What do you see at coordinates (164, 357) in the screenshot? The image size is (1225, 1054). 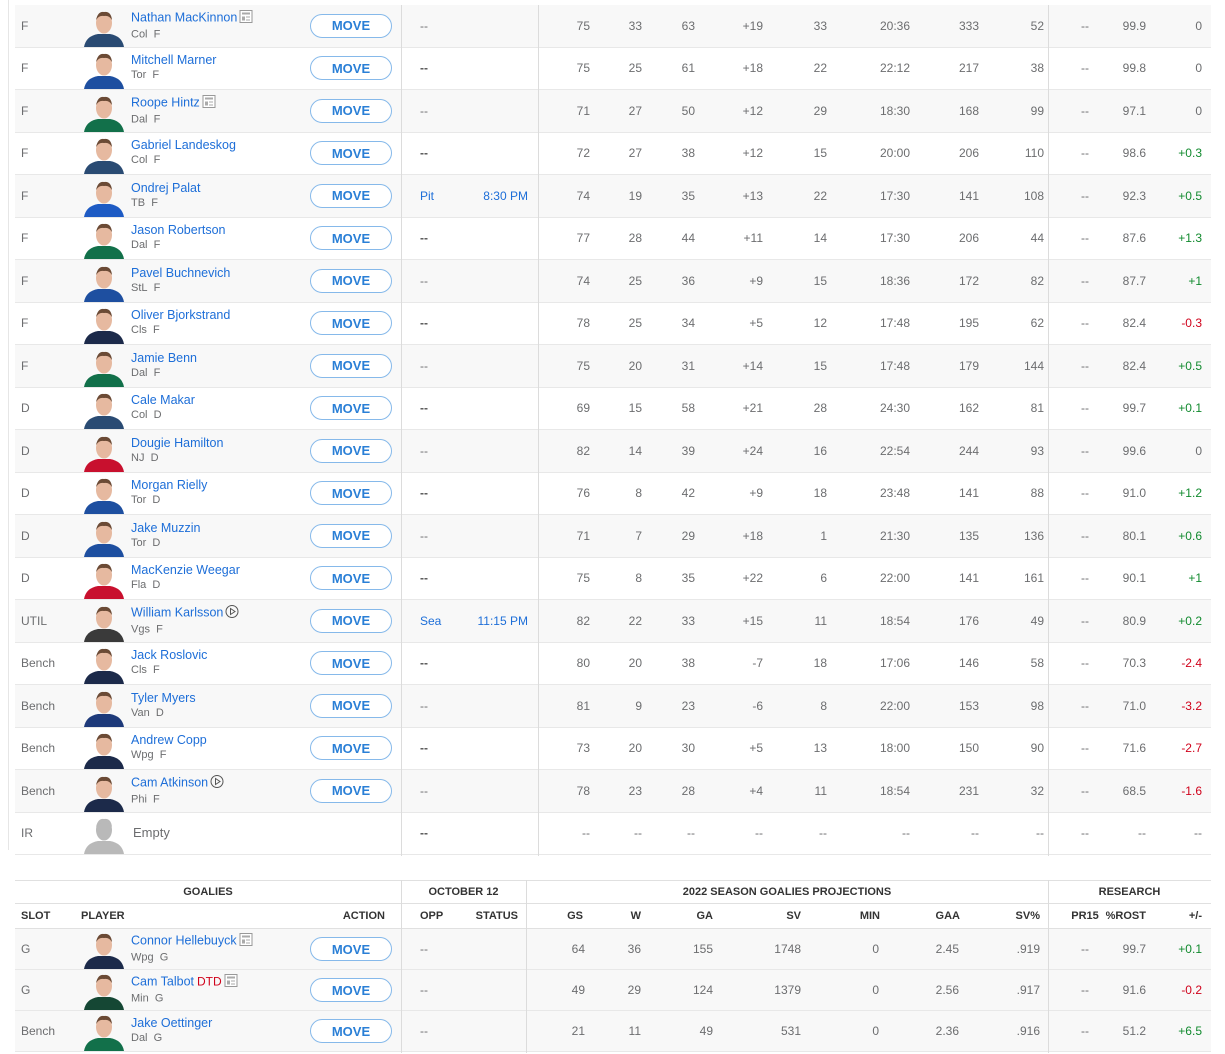 I see `player-name-link: Jamie Benn` at bounding box center [164, 357].